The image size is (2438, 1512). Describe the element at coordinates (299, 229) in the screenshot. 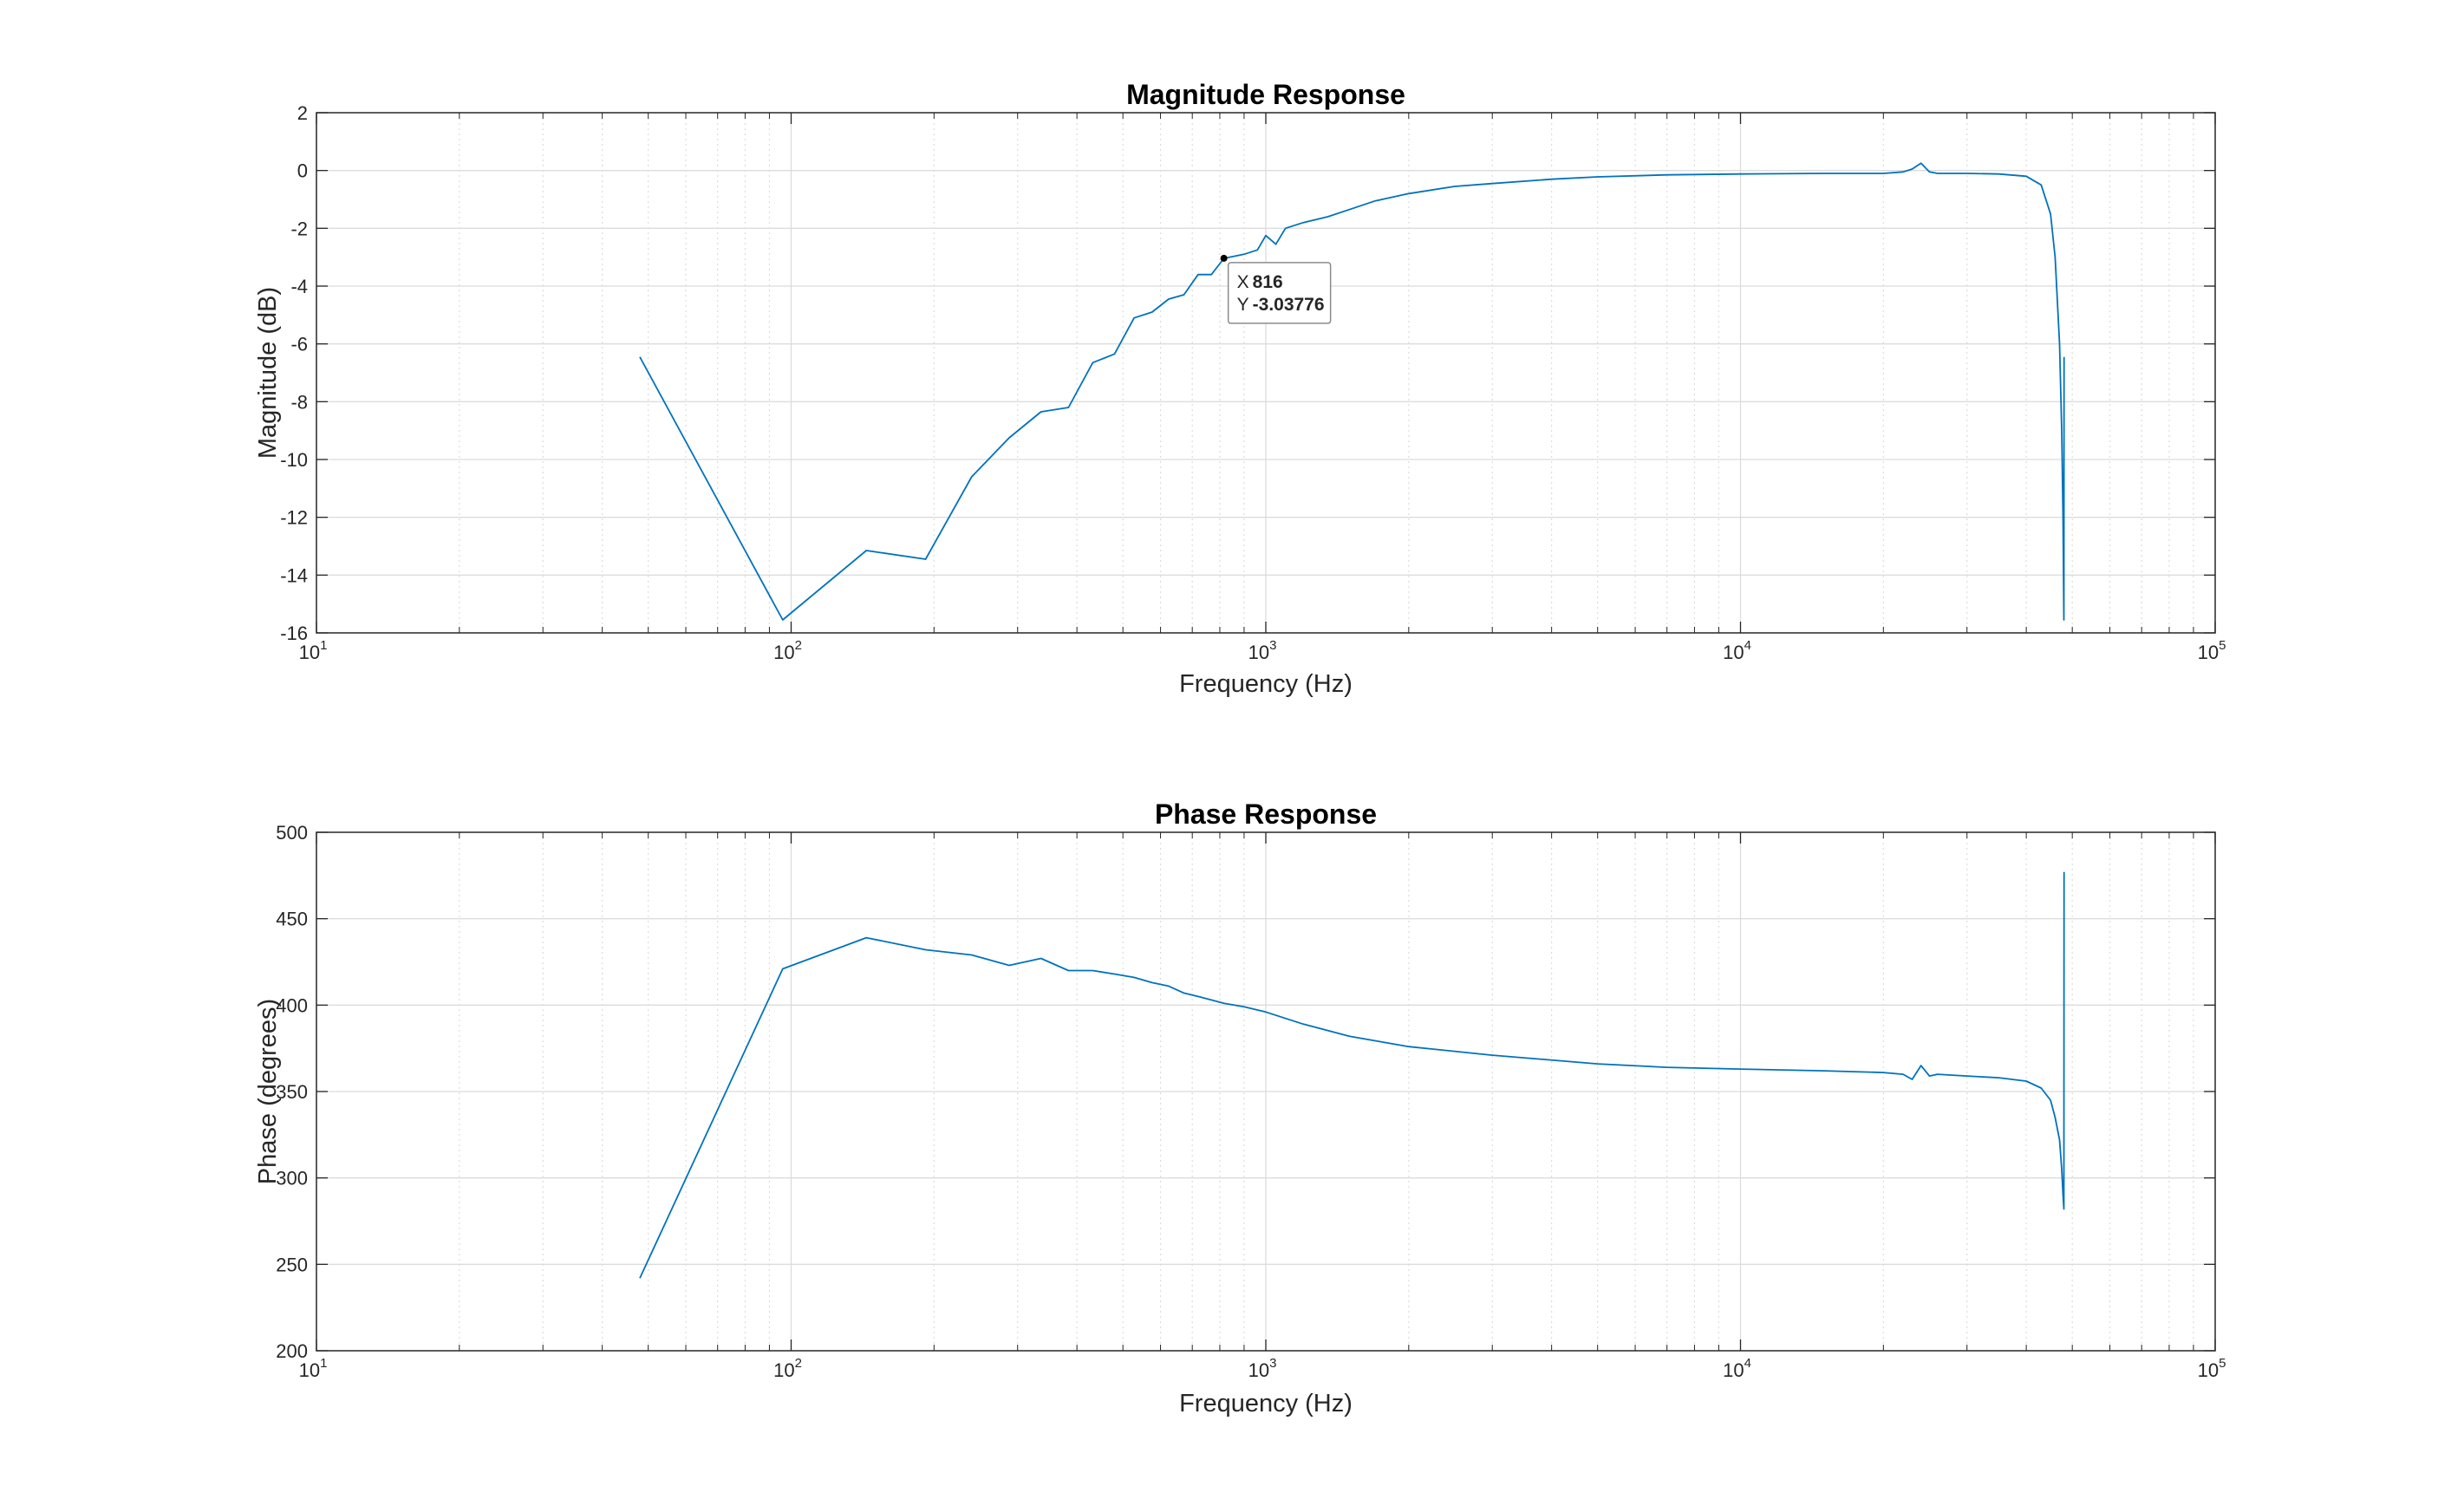

I see `y-tick-label: -2` at that location.